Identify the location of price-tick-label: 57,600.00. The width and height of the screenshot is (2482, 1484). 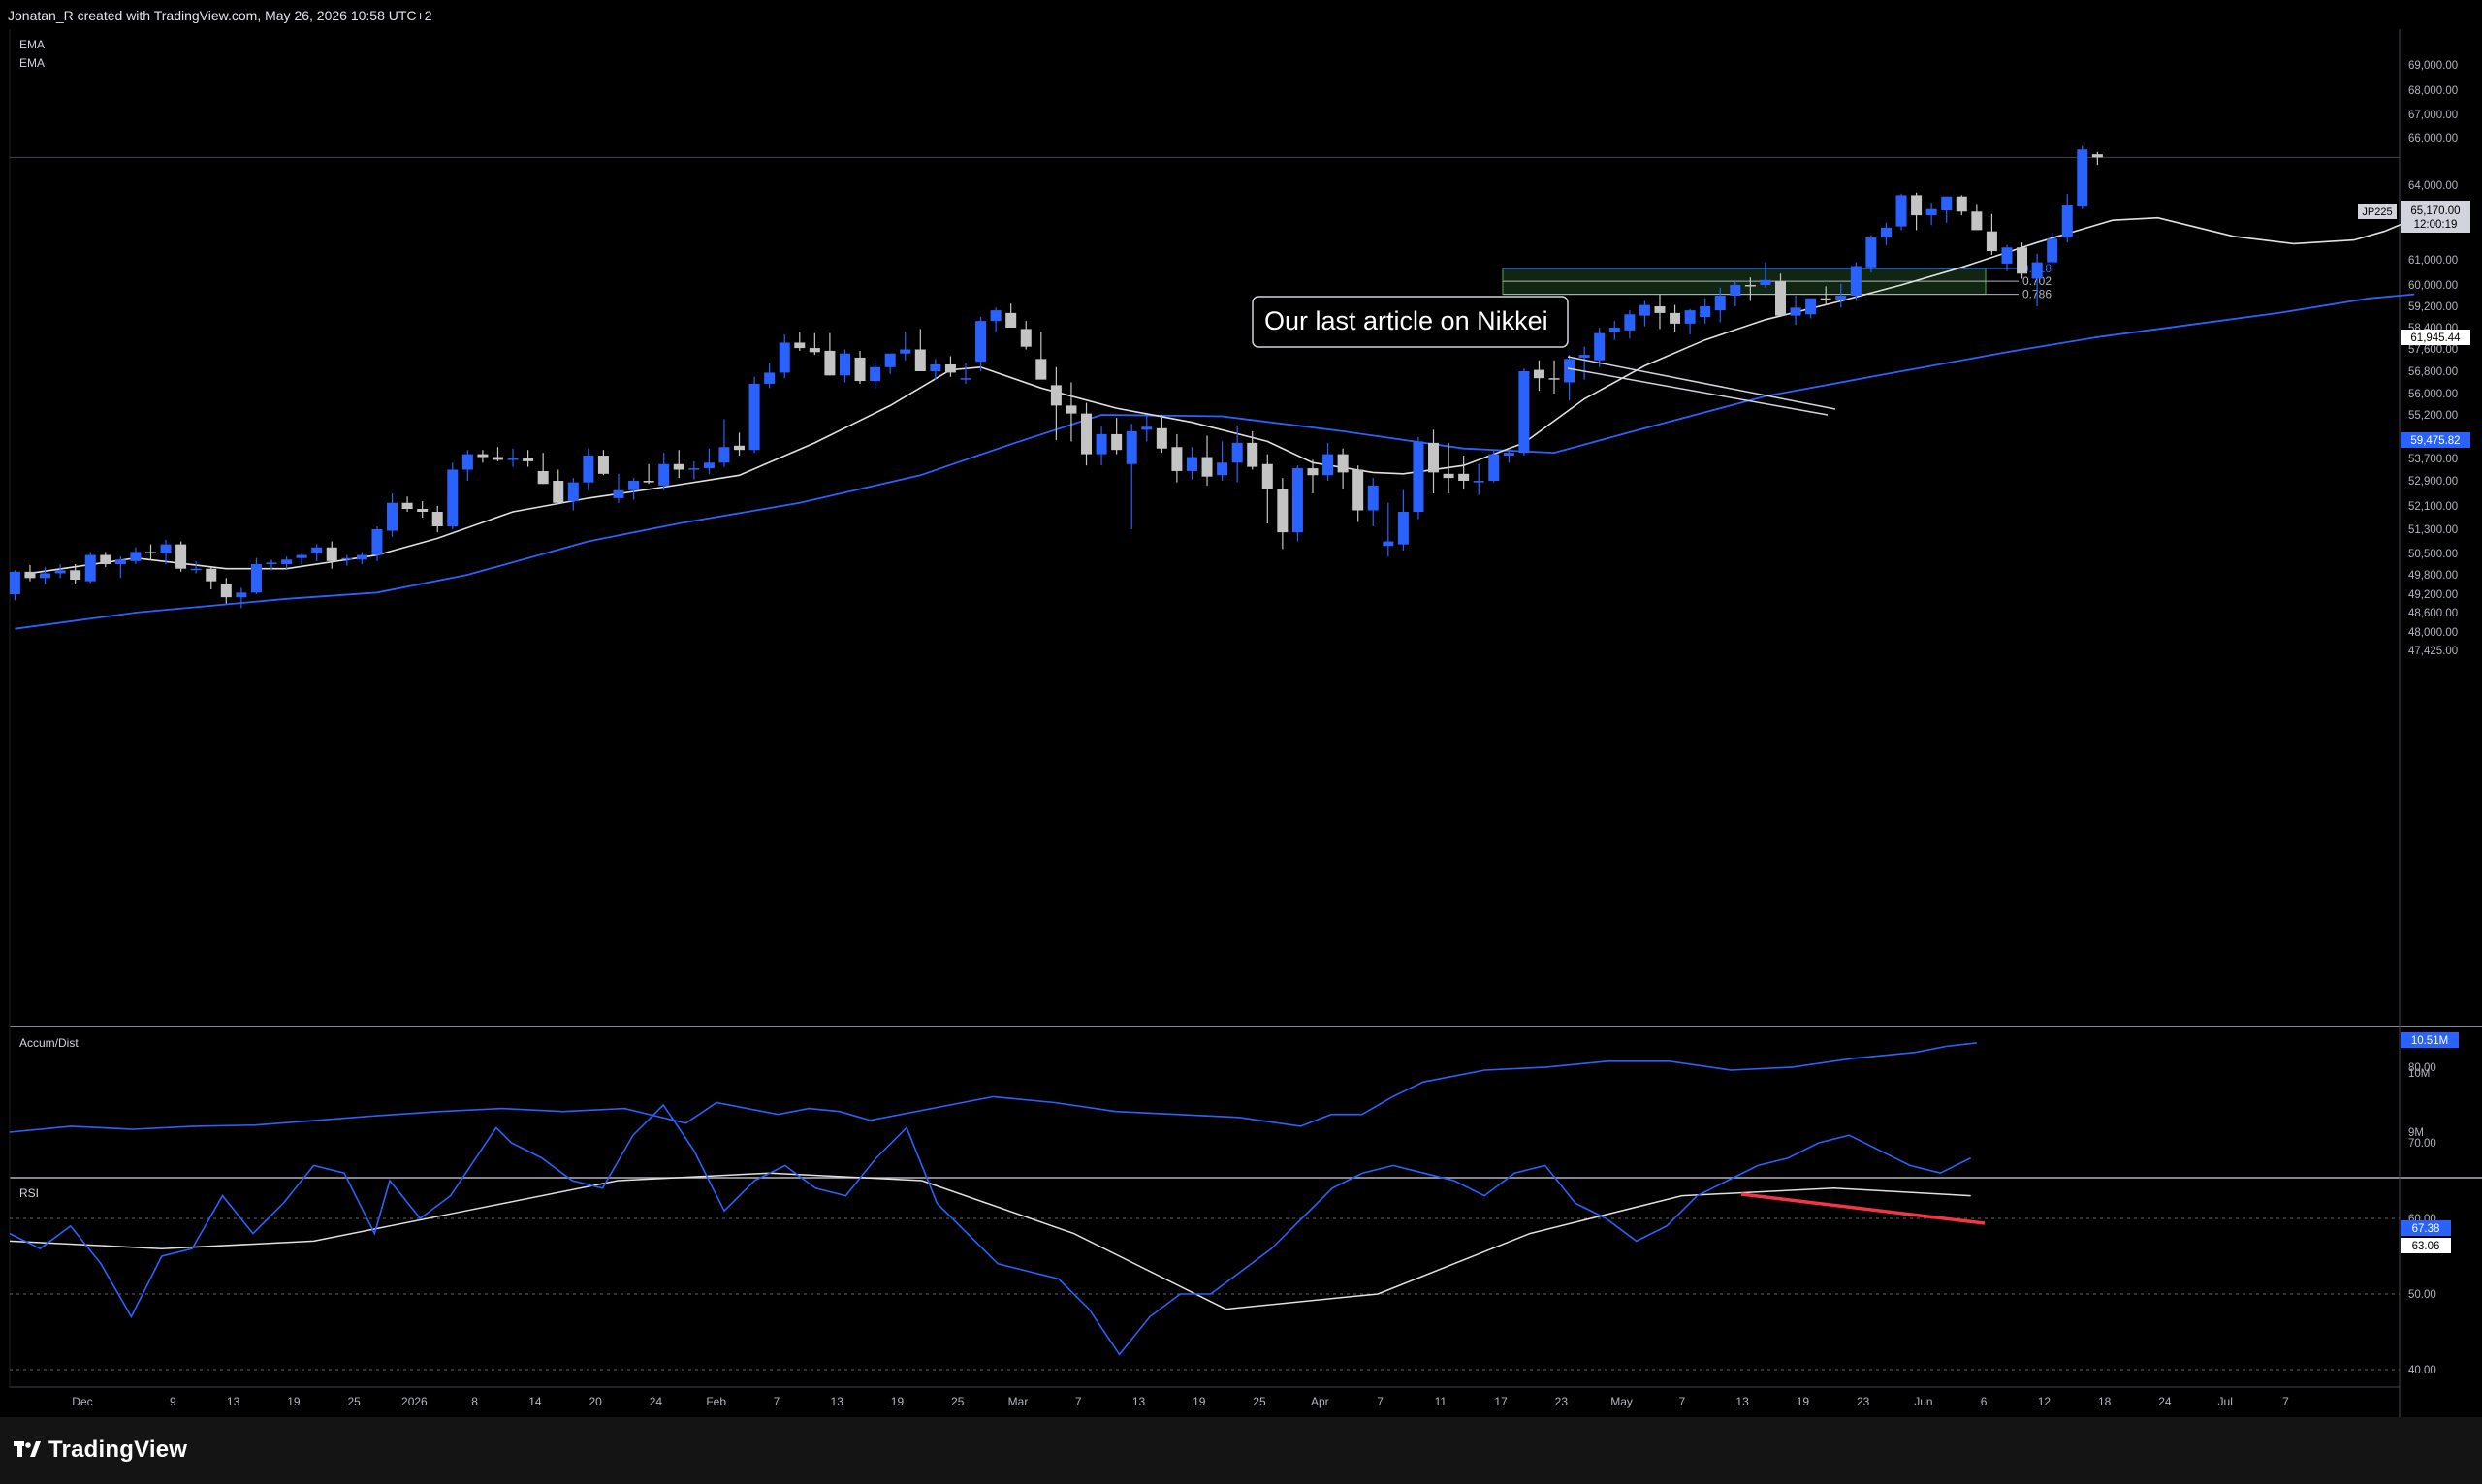
(2433, 350).